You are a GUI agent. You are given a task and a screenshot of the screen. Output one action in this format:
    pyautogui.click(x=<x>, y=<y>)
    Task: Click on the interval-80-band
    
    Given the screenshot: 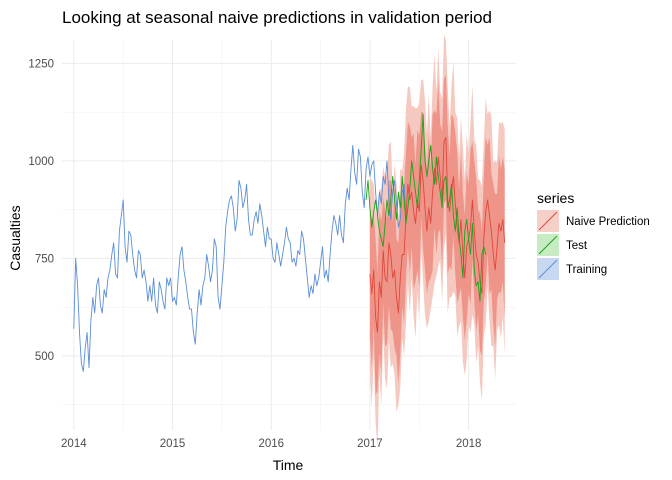 What is the action you would take?
    pyautogui.click(x=437, y=235)
    